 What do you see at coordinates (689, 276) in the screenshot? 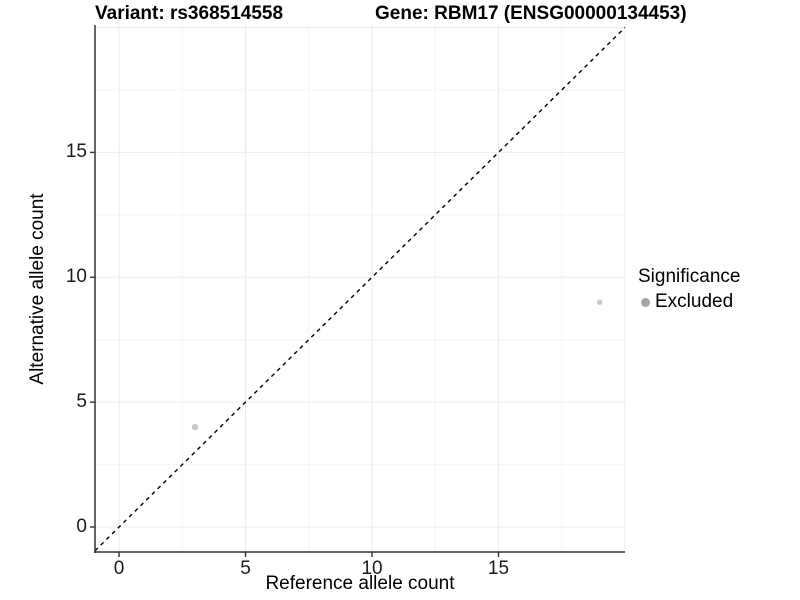
I see `legend-title: Significance` at bounding box center [689, 276].